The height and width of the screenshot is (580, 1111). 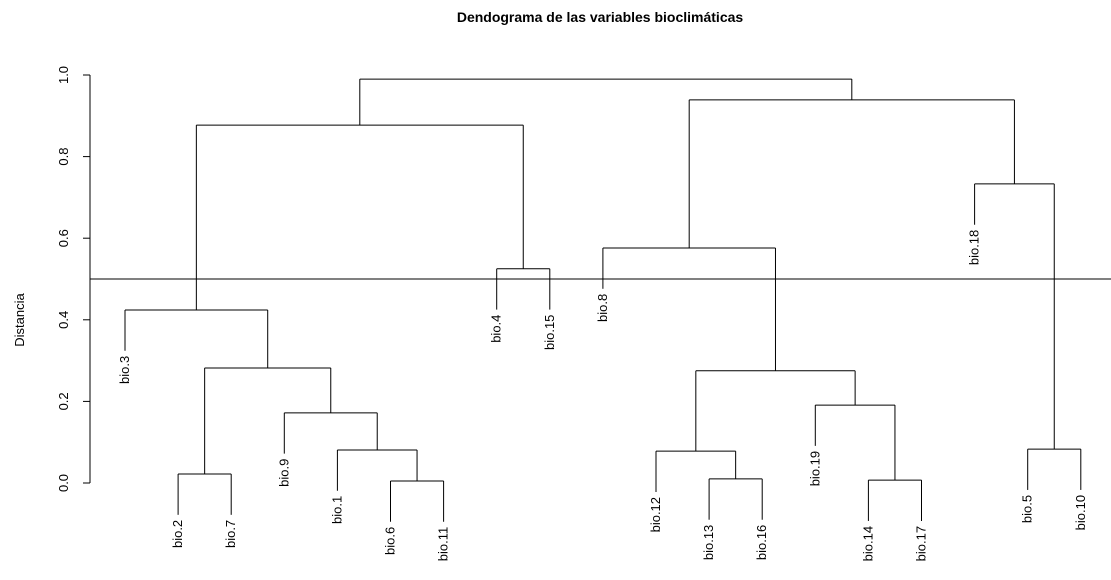 I want to click on leaf-label: bio.18, so click(x=974, y=247).